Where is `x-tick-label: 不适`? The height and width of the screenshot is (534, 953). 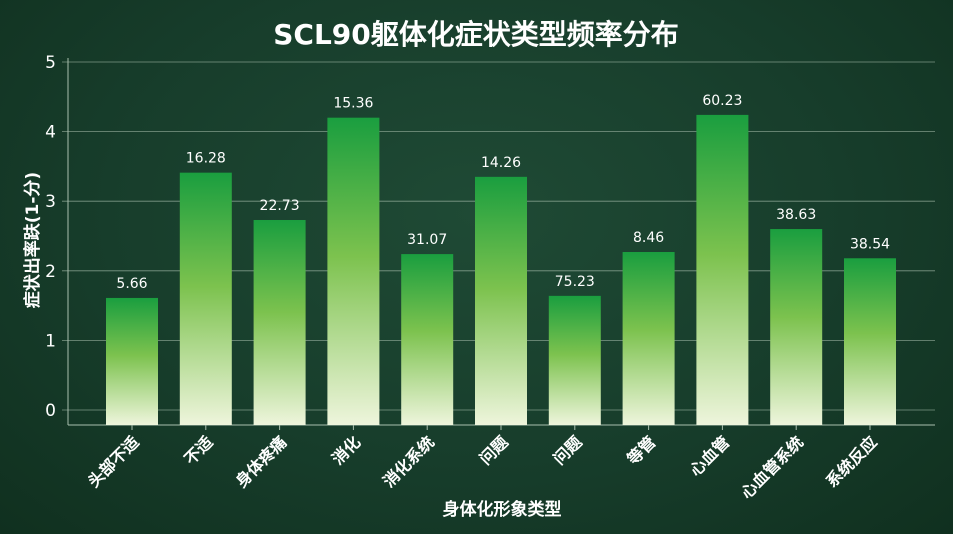
x-tick-label: 不适 is located at coordinates (199, 450).